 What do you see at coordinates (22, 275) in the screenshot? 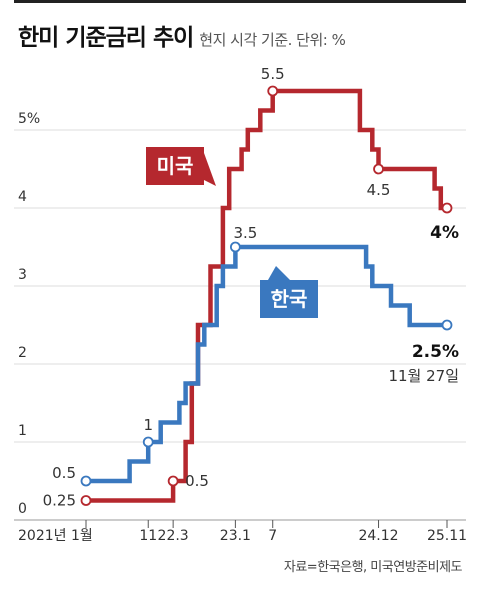
I see `y-tick-label-3: 3` at bounding box center [22, 275].